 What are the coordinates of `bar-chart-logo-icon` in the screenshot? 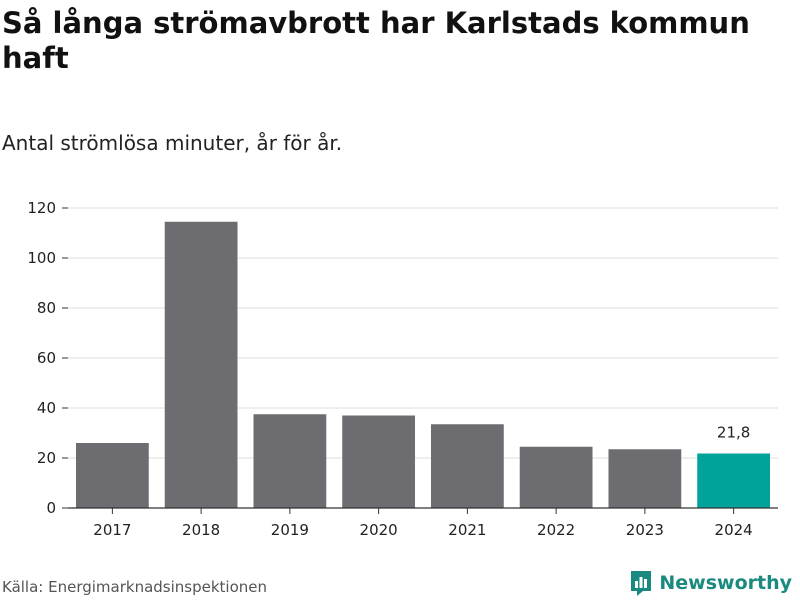 It's located at (641, 583).